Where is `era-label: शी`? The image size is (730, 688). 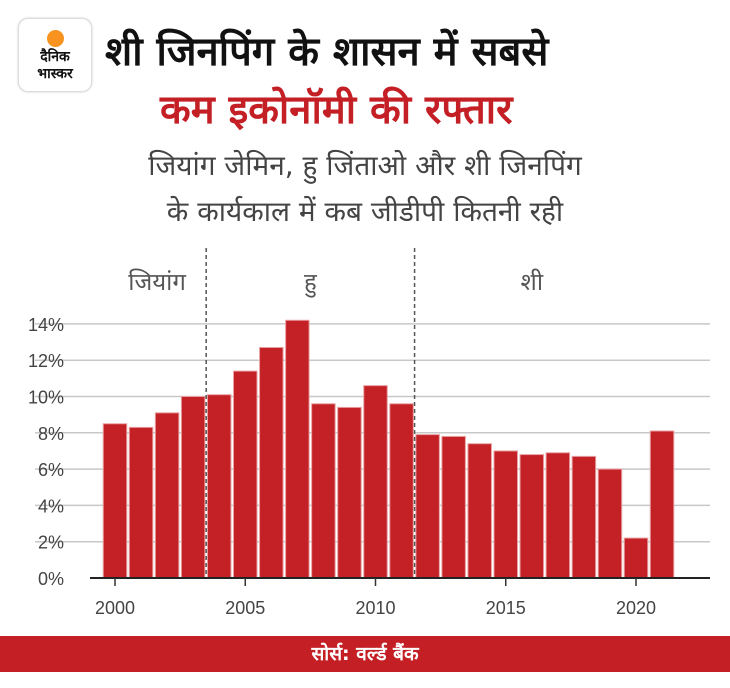 era-label: शी is located at coordinates (532, 282).